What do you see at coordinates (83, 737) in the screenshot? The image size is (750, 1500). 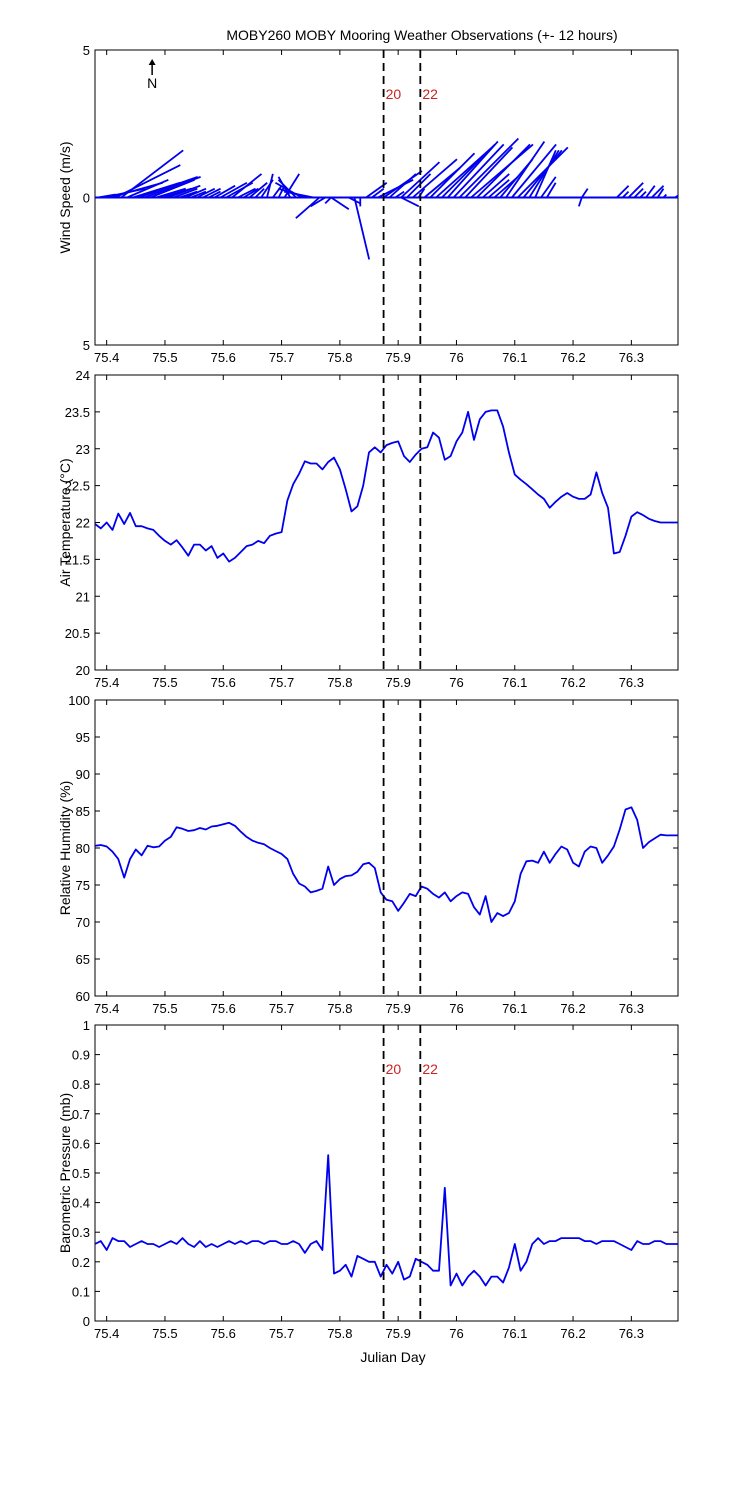 I see `y-tick-label: 95` at bounding box center [83, 737].